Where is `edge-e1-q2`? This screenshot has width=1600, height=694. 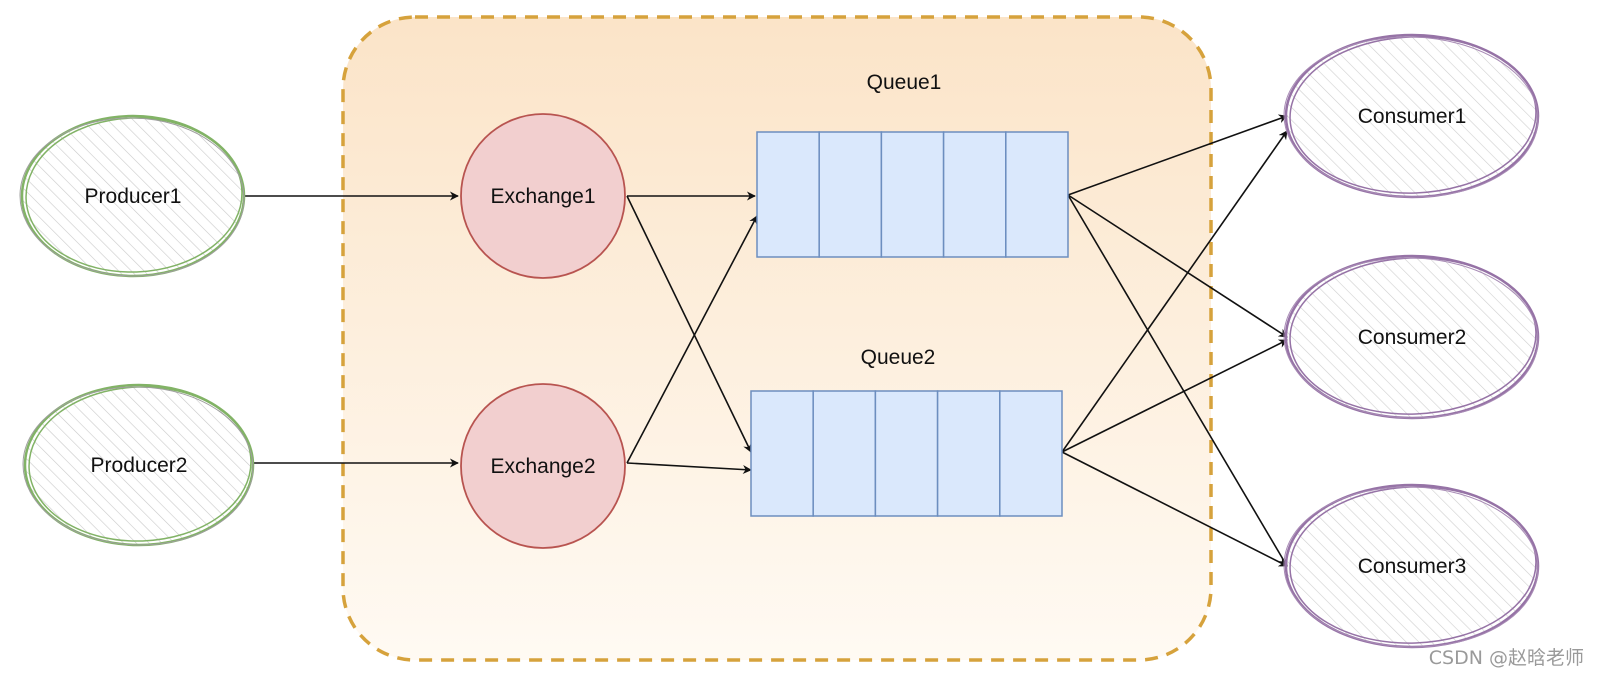 edge-e1-q2 is located at coordinates (689, 324).